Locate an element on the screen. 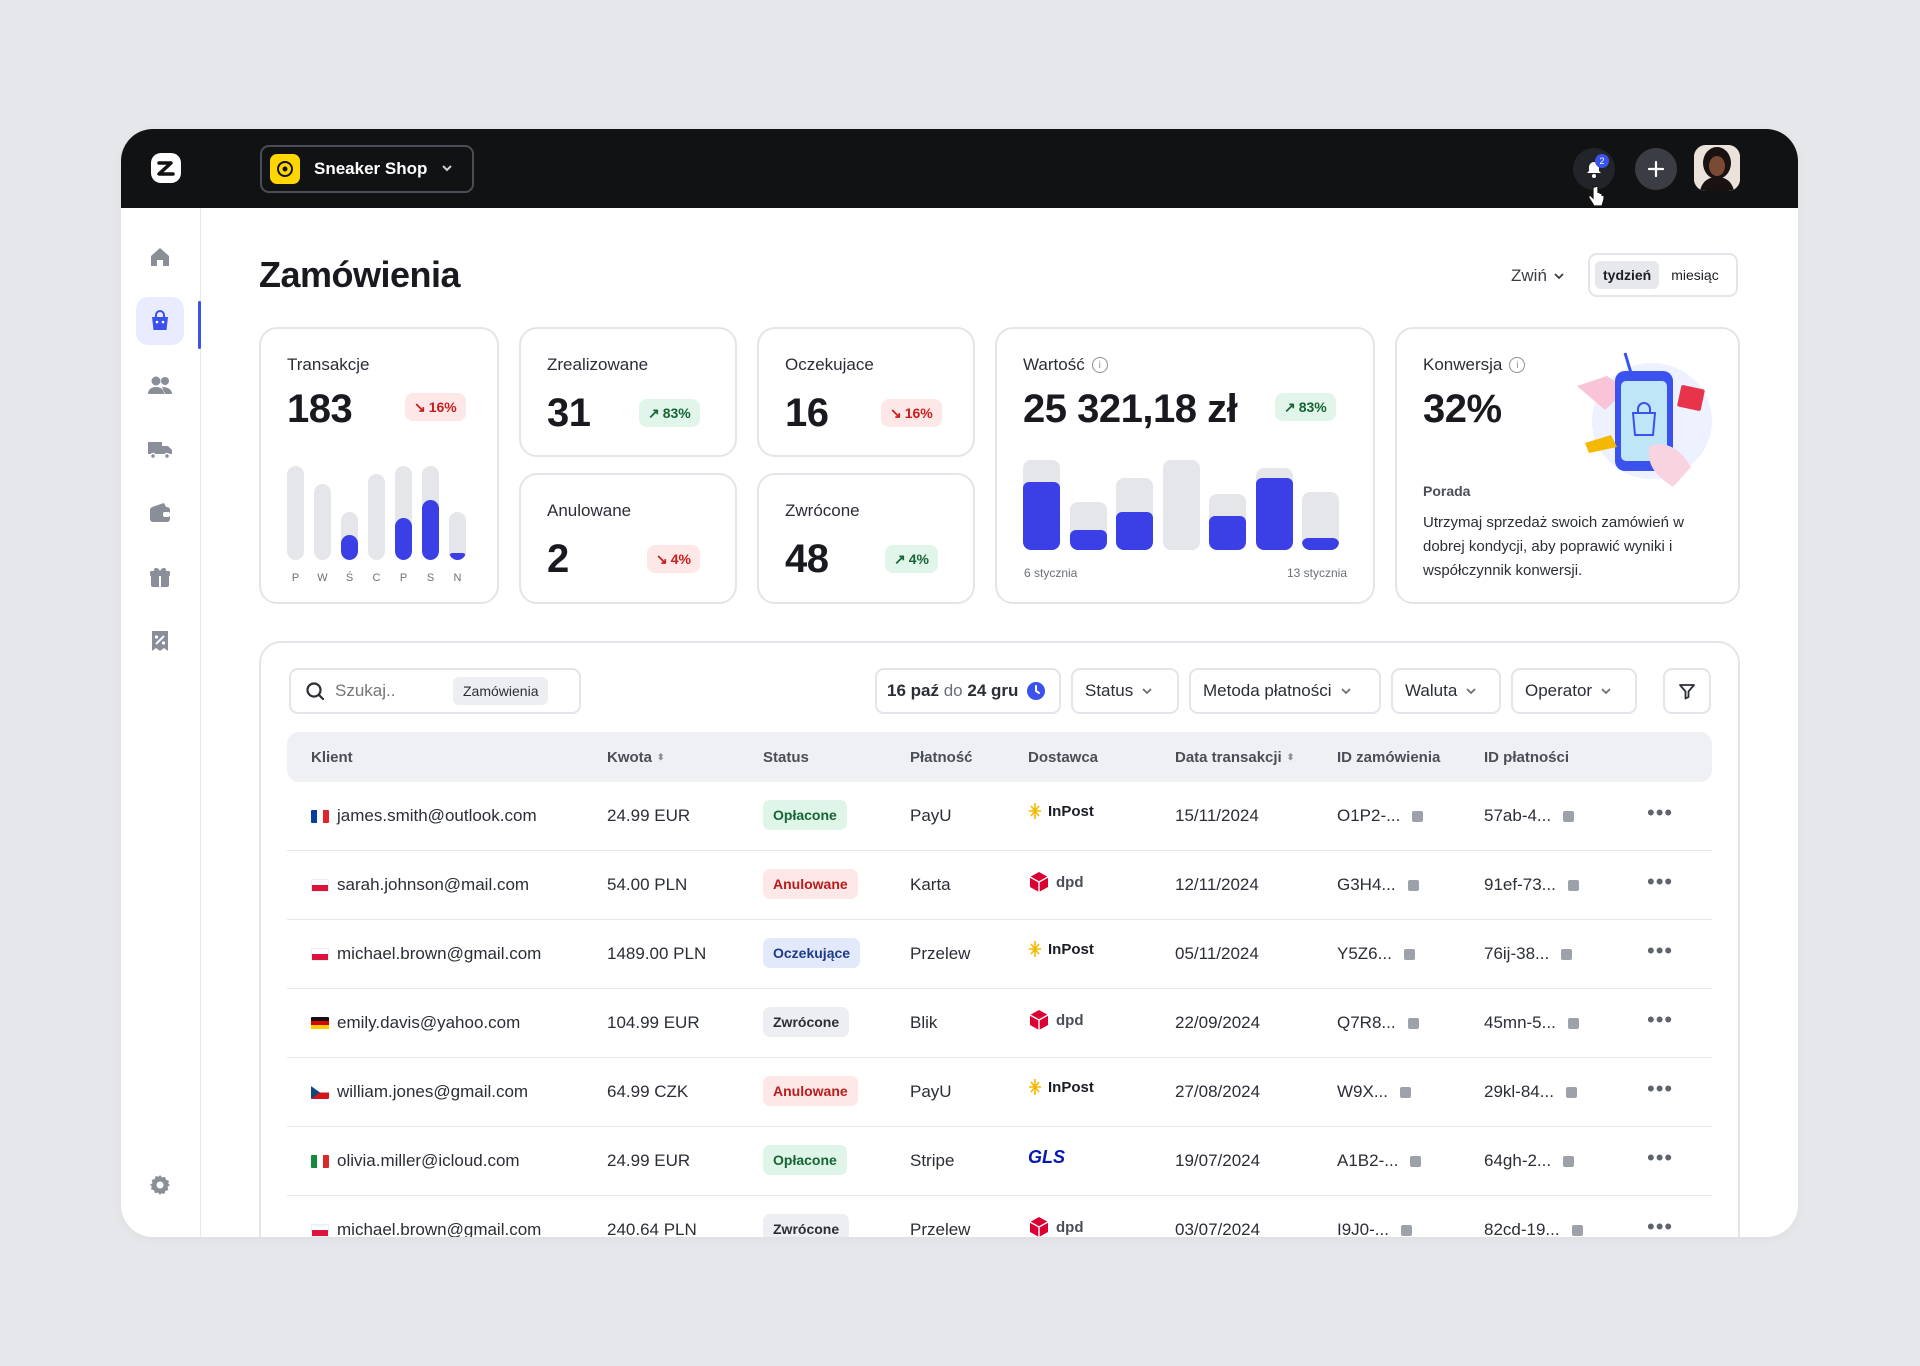 The height and width of the screenshot is (1366, 1920). amount-cell: 104.99 EUR is located at coordinates (653, 1022).